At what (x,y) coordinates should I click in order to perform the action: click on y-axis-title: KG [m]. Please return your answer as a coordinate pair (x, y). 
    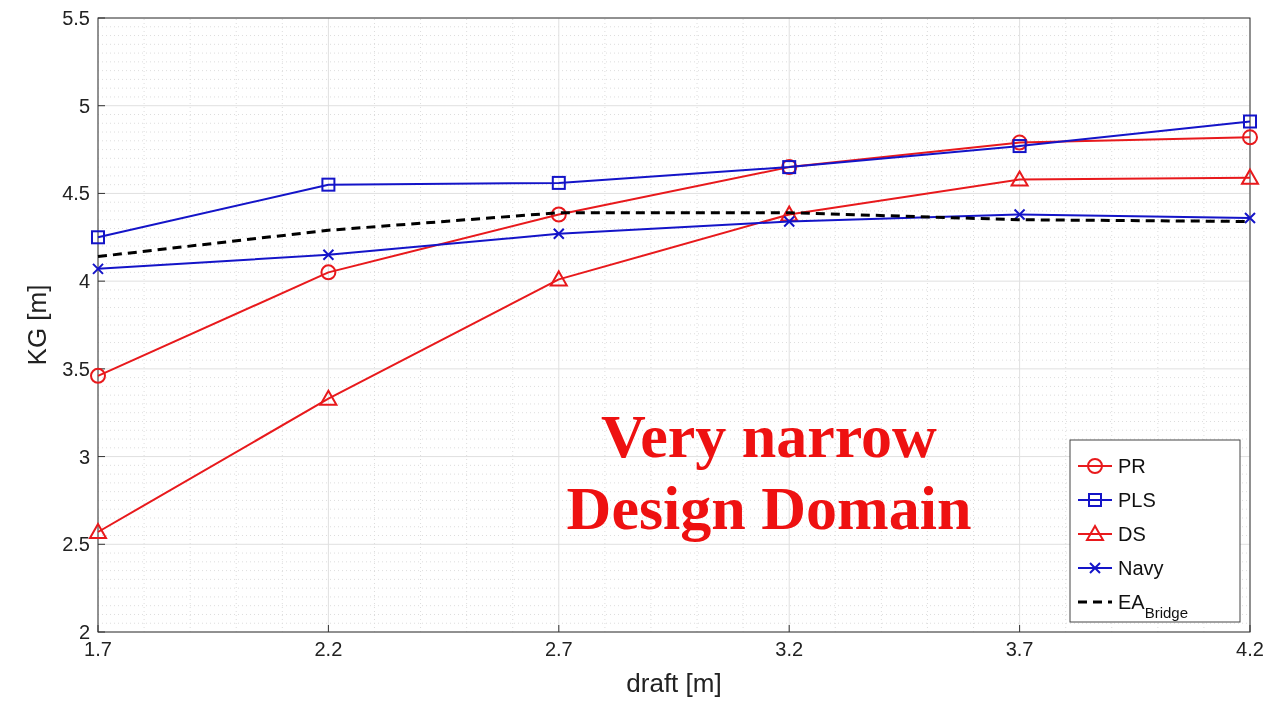
    Looking at the image, I should click on (37, 325).